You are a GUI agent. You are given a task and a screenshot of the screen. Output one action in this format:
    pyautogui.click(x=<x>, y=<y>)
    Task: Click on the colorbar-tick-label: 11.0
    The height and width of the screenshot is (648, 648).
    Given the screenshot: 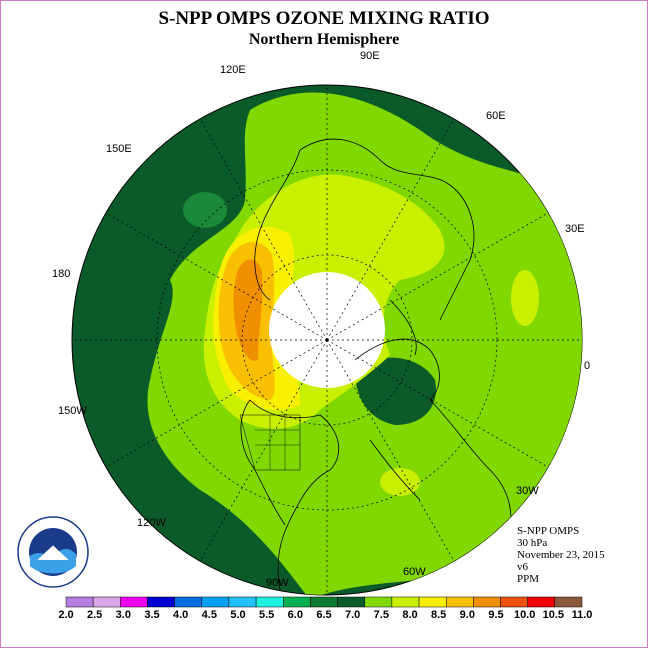 What is the action you would take?
    pyautogui.click(x=582, y=615)
    